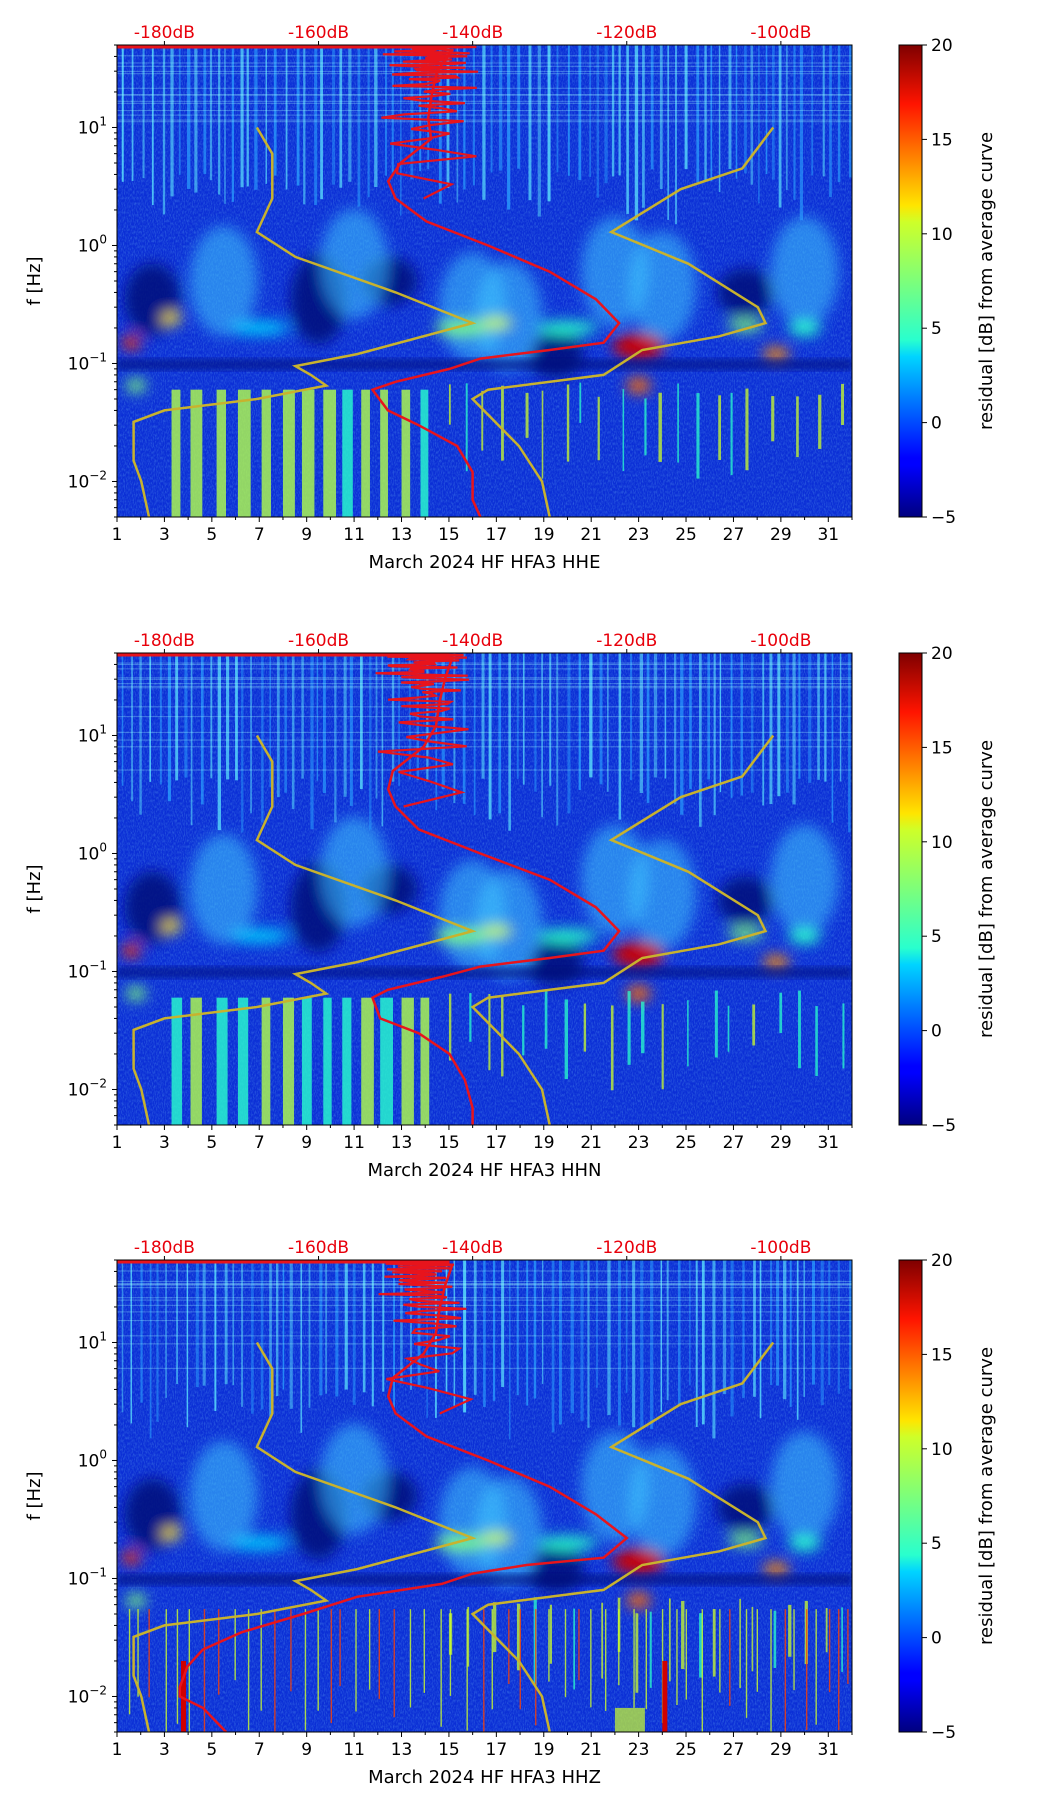 The image size is (1052, 1806). Describe the element at coordinates (484, 1777) in the screenshot. I see `x-axis-label: March 2024 HF HFA3 HHZ` at that location.